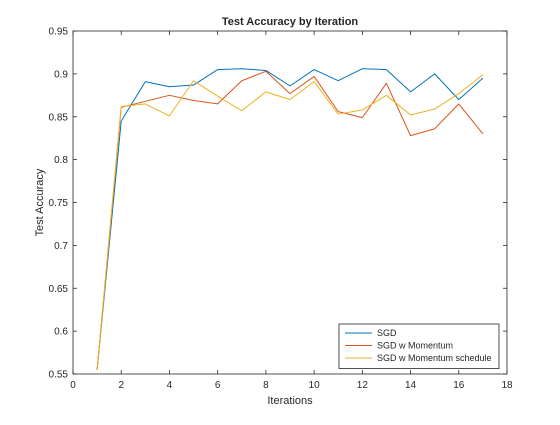 The width and height of the screenshot is (560, 425). I want to click on x-tick-label: 0, so click(73, 385).